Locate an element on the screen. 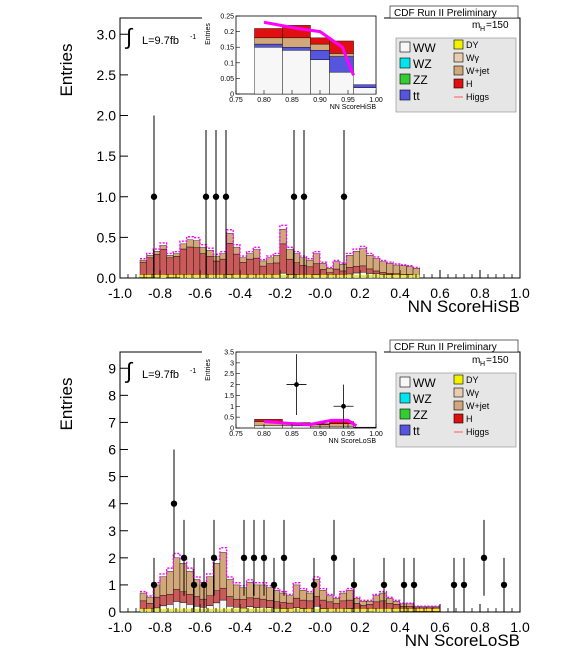 The width and height of the screenshot is (567, 667). legend-box is located at coordinates (456, 410).